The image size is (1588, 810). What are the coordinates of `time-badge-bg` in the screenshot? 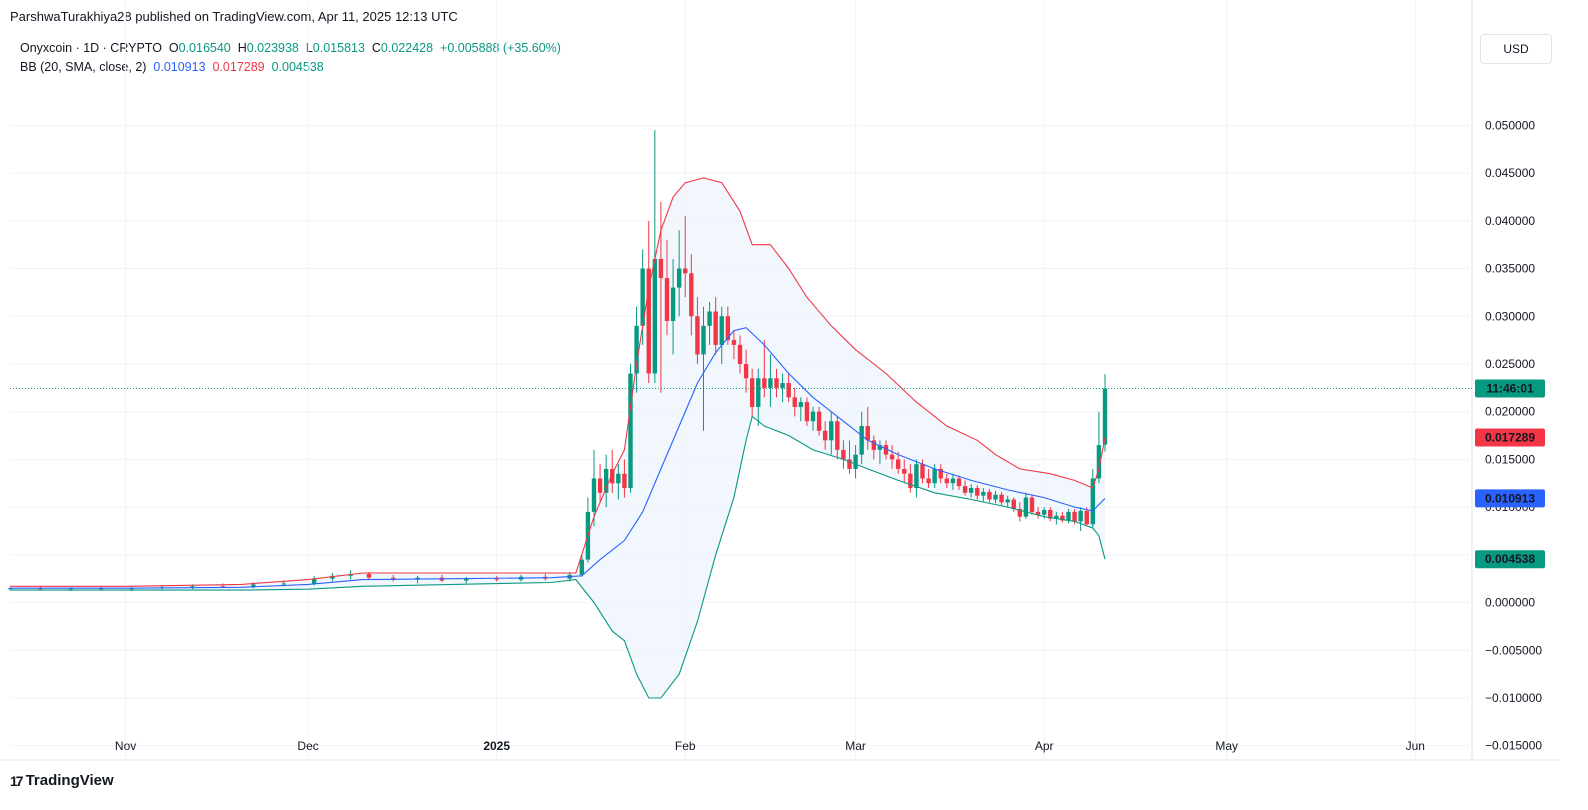 It's located at (1510, 388).